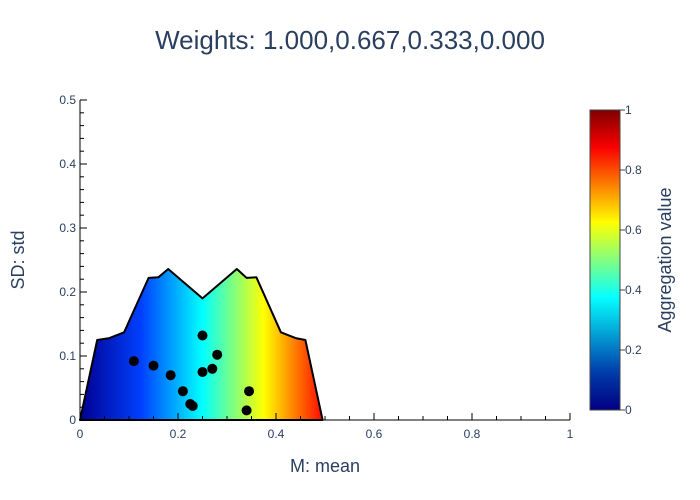  I want to click on x-axis-title: M: mean, so click(325, 466).